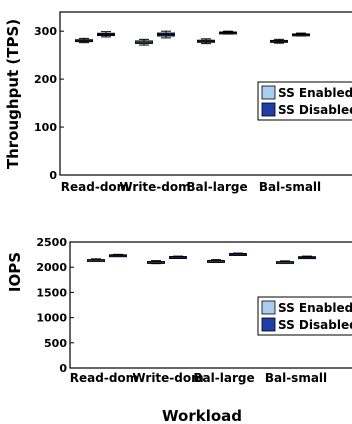  What do you see at coordinates (202, 415) in the screenshot?
I see `x-axis-title: Workload` at bounding box center [202, 415].